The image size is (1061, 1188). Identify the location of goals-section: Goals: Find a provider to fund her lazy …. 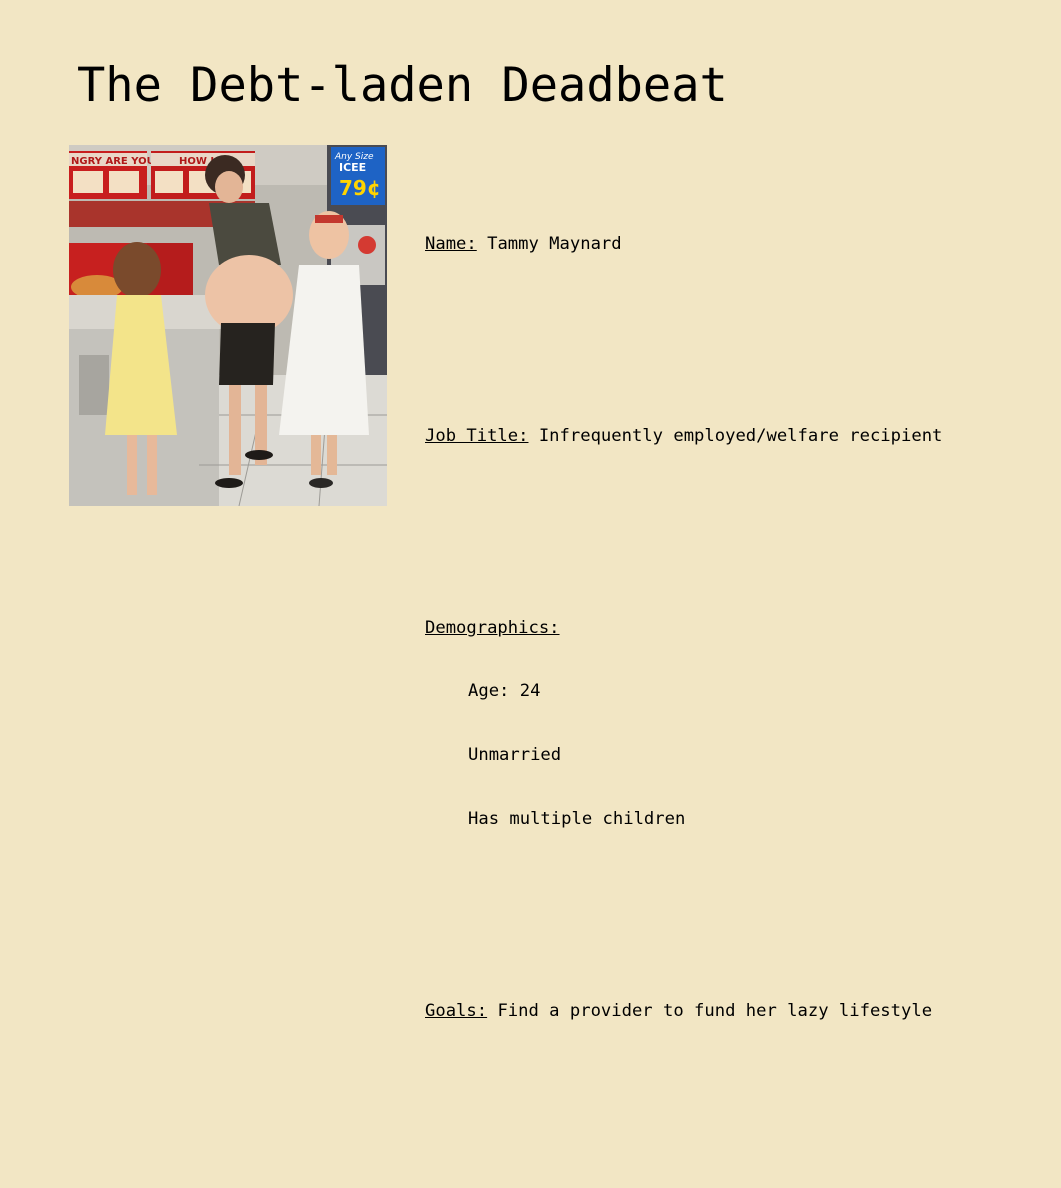
(735, 1011).